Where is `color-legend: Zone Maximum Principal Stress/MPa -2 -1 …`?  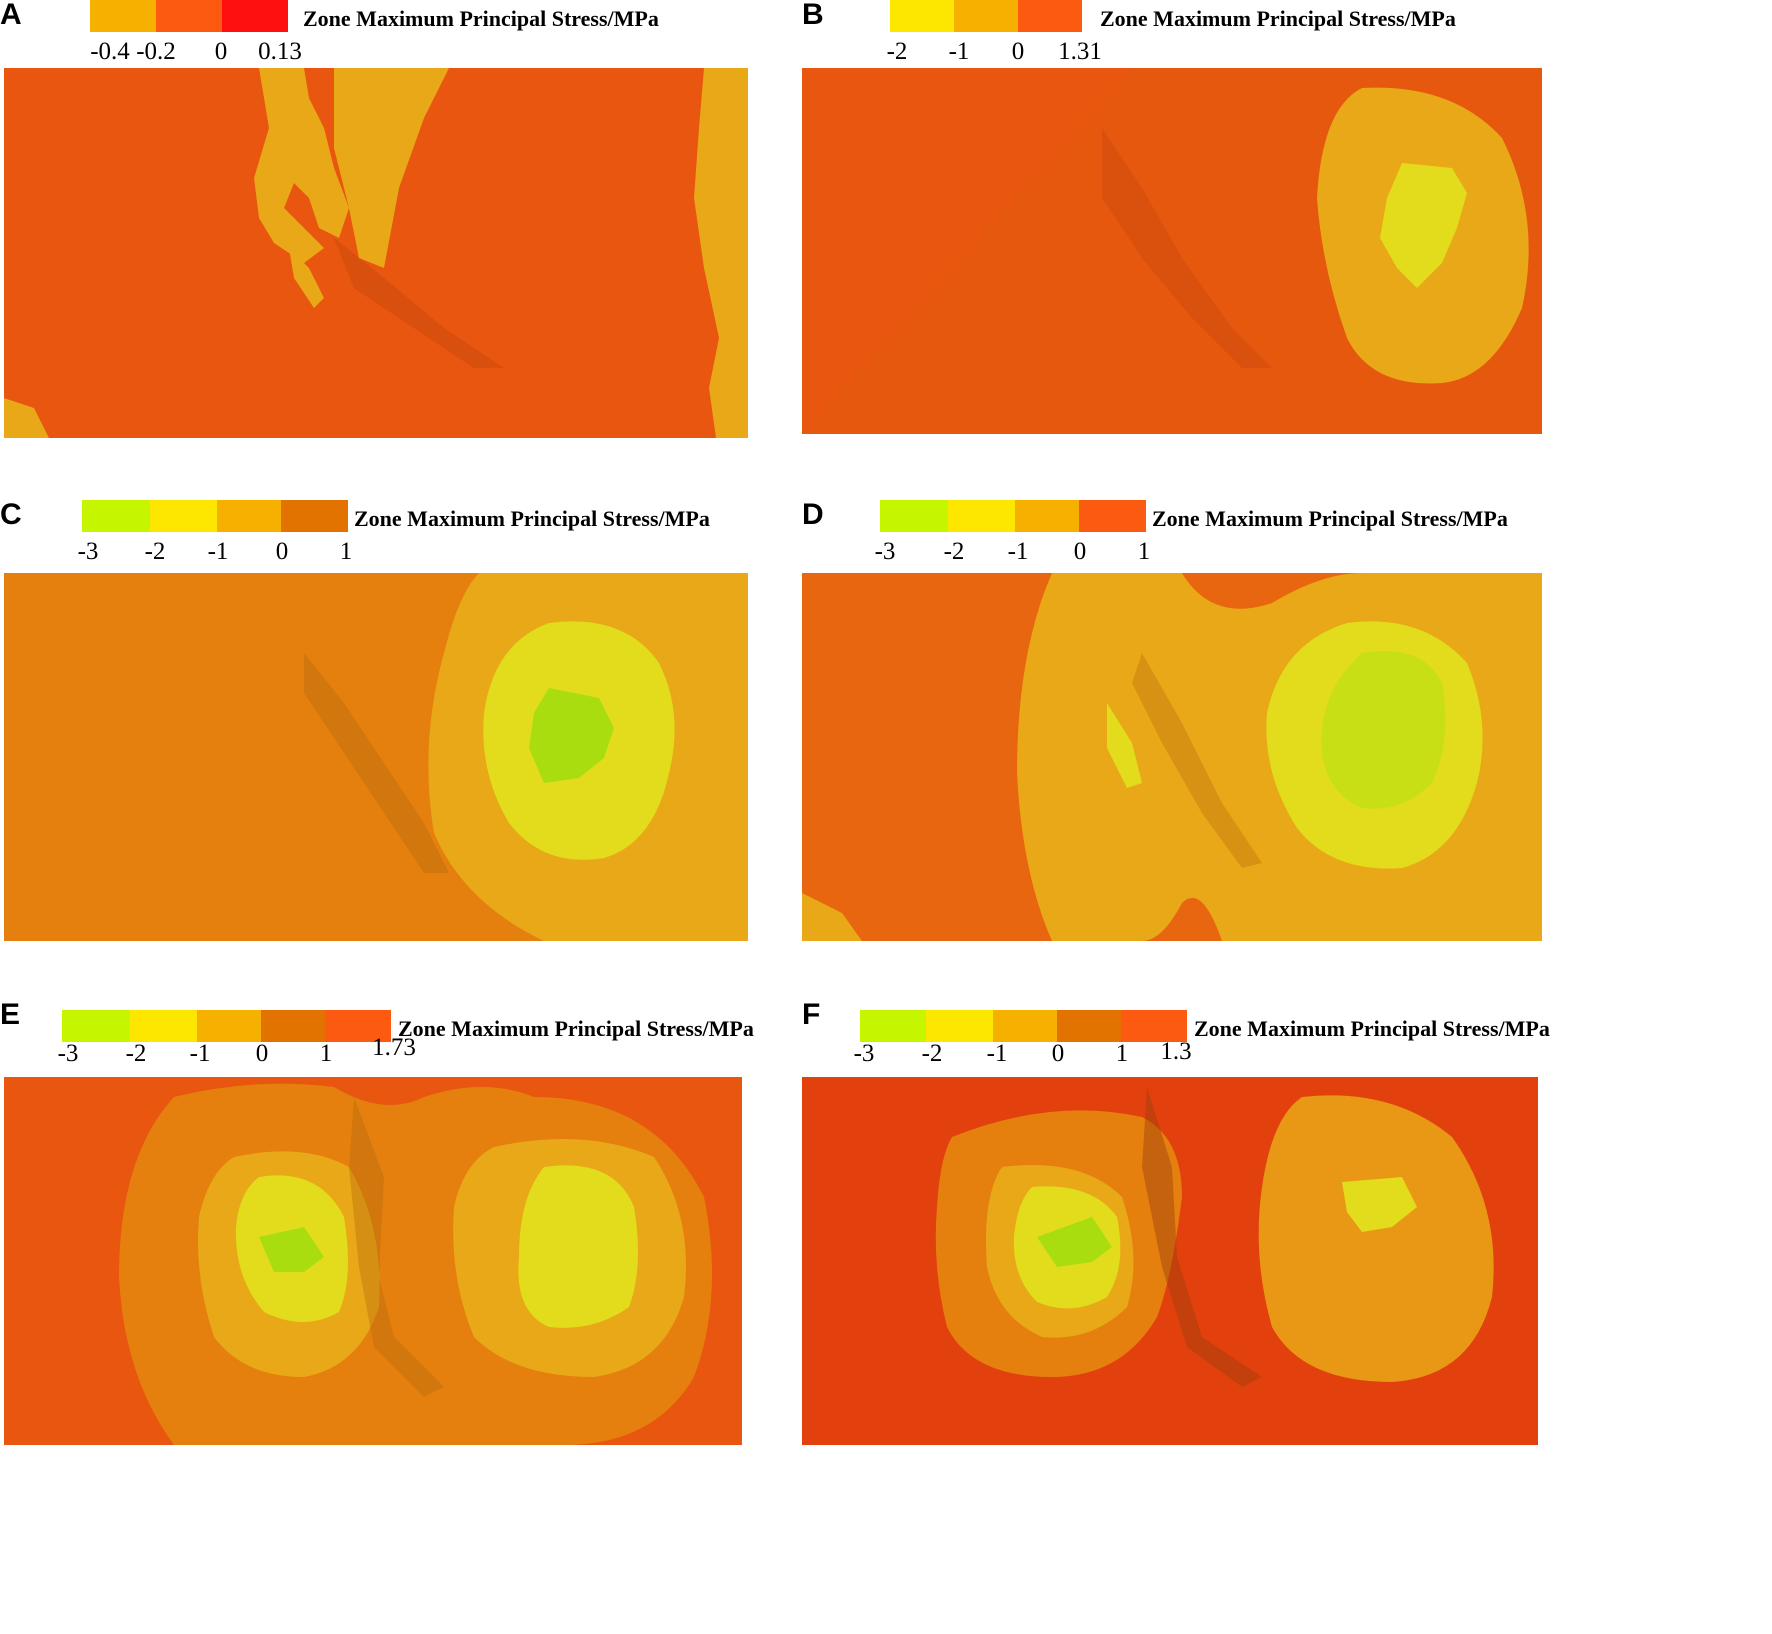 color-legend: Zone Maximum Principal Stress/MPa -2 -1 … is located at coordinates (1237, 35).